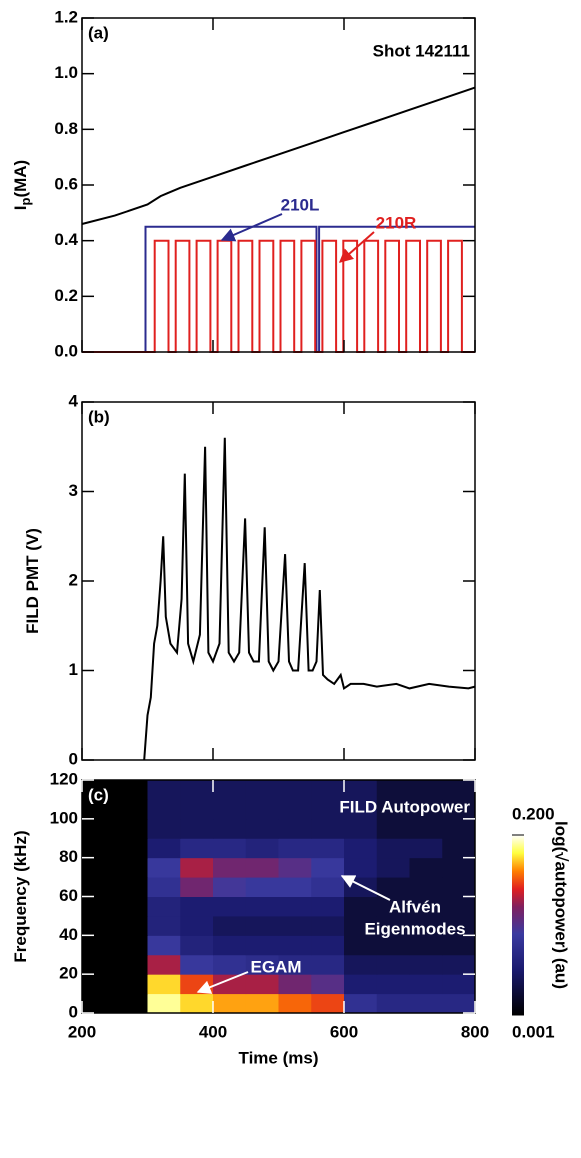 The width and height of the screenshot is (581, 1158). What do you see at coordinates (20, 896) in the screenshot?
I see `y-axis-label-part: Frequency (kHz)` at bounding box center [20, 896].